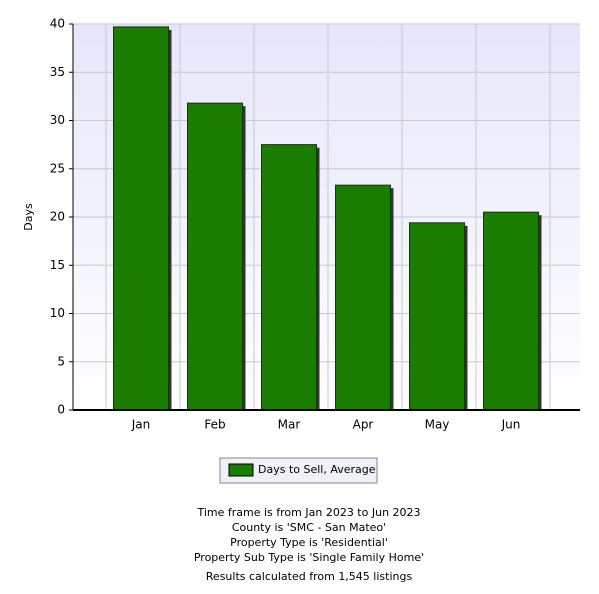  Describe the element at coordinates (28, 217) in the screenshot. I see `y-axis-title: Days` at that location.